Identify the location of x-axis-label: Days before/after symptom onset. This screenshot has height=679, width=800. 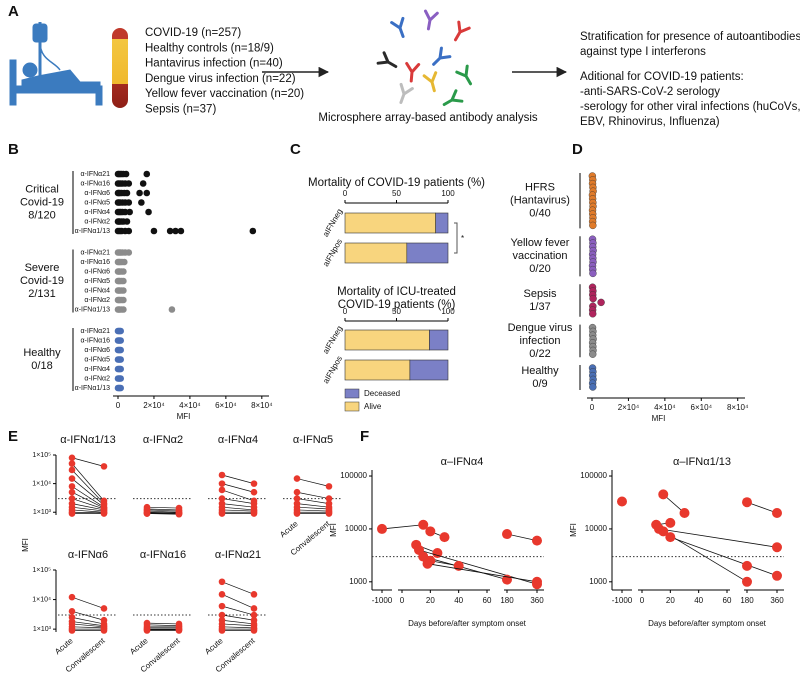
(467, 623).